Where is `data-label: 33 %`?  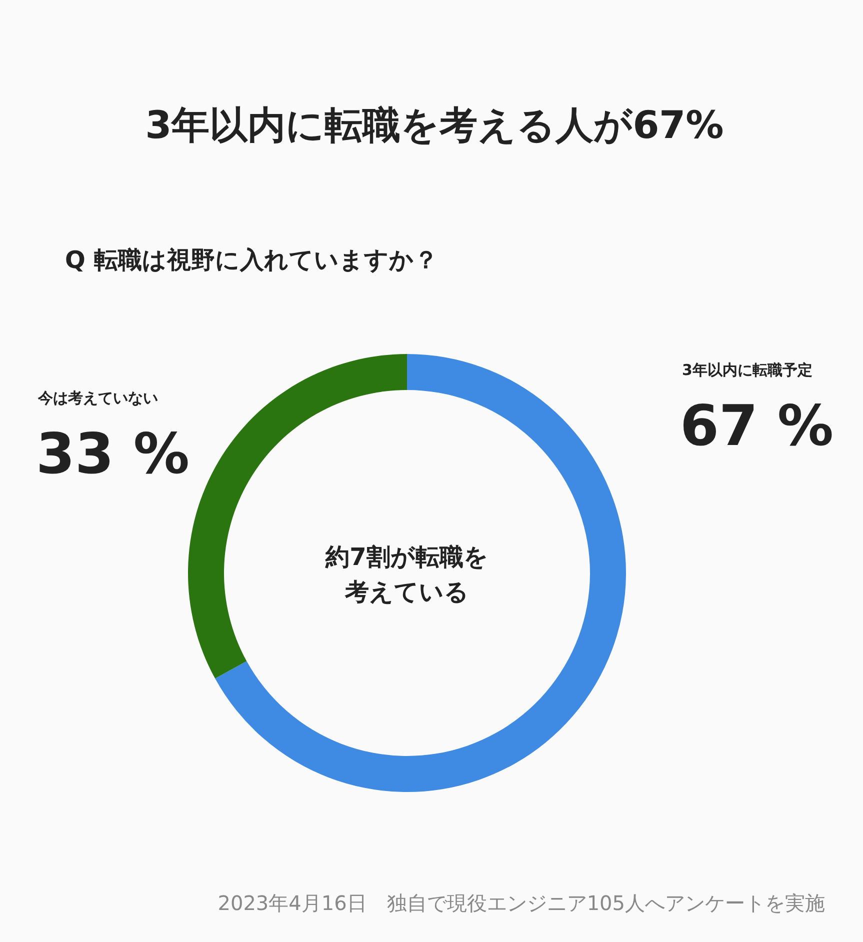 data-label: 33 % is located at coordinates (113, 454).